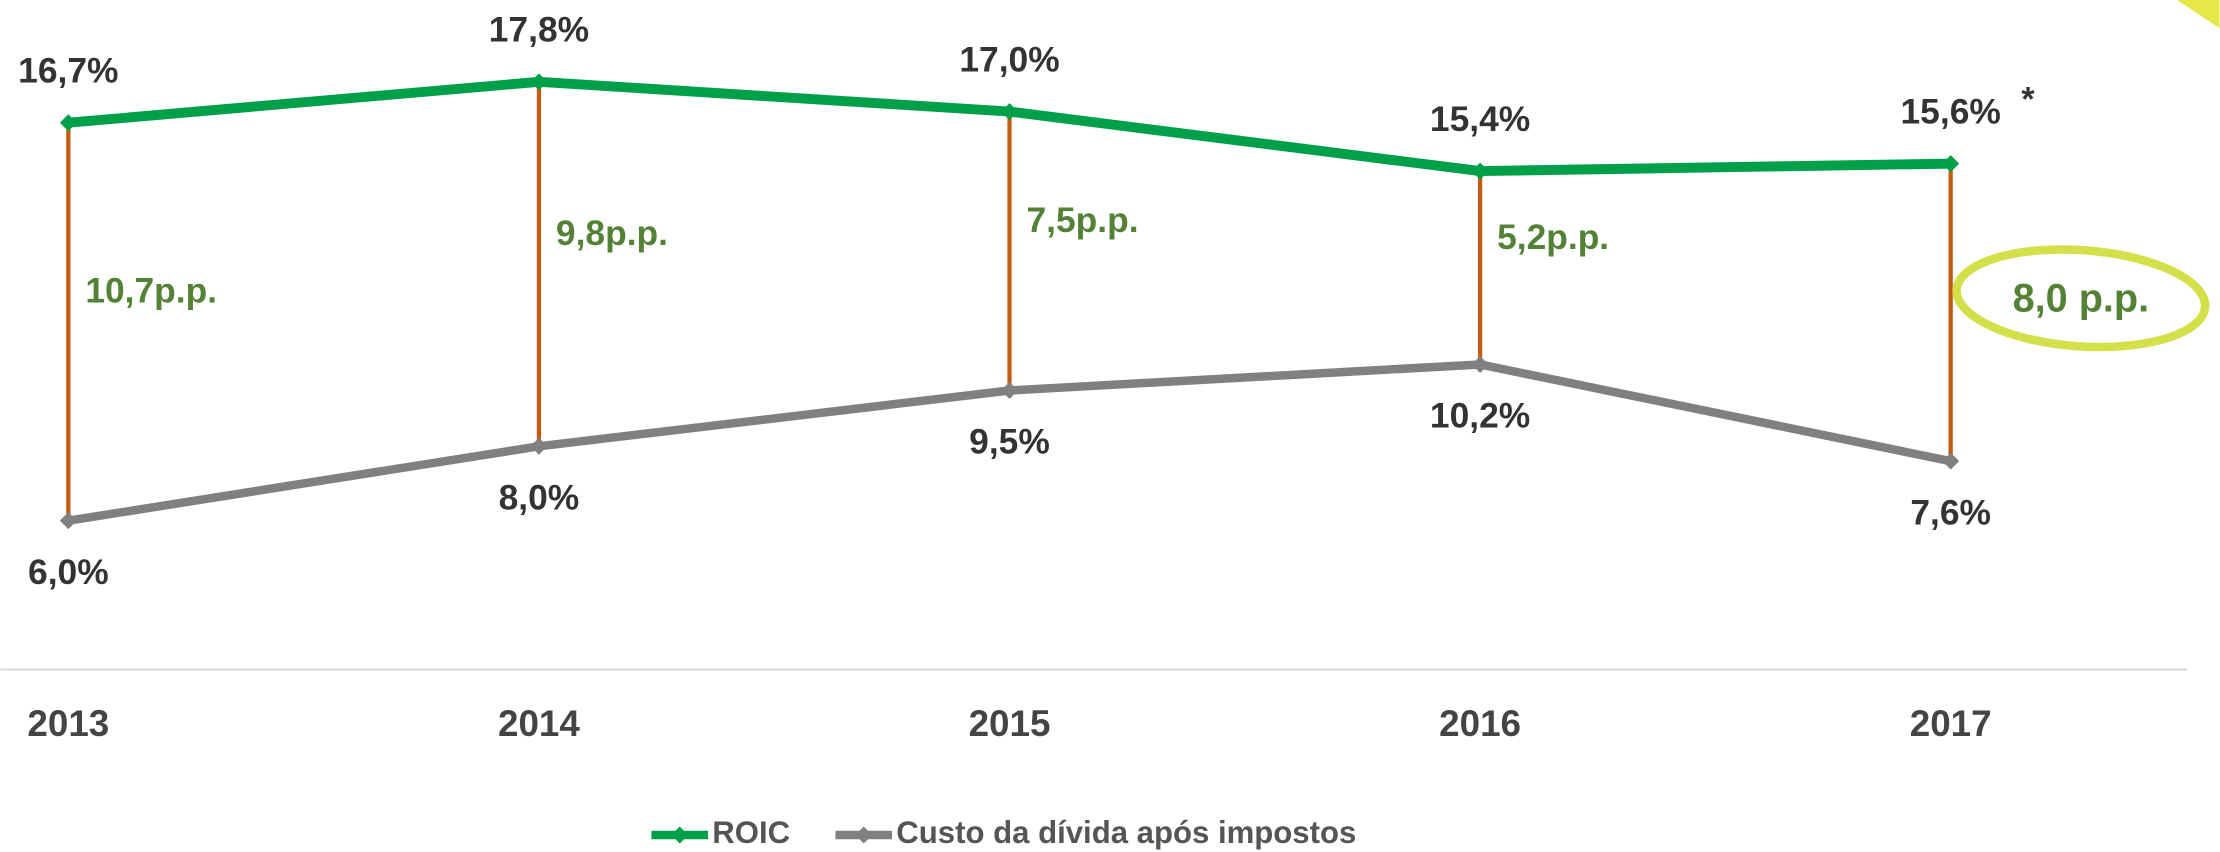 The image size is (2220, 852). What do you see at coordinates (1951, 111) in the screenshot?
I see `value-label: 15,6%` at bounding box center [1951, 111].